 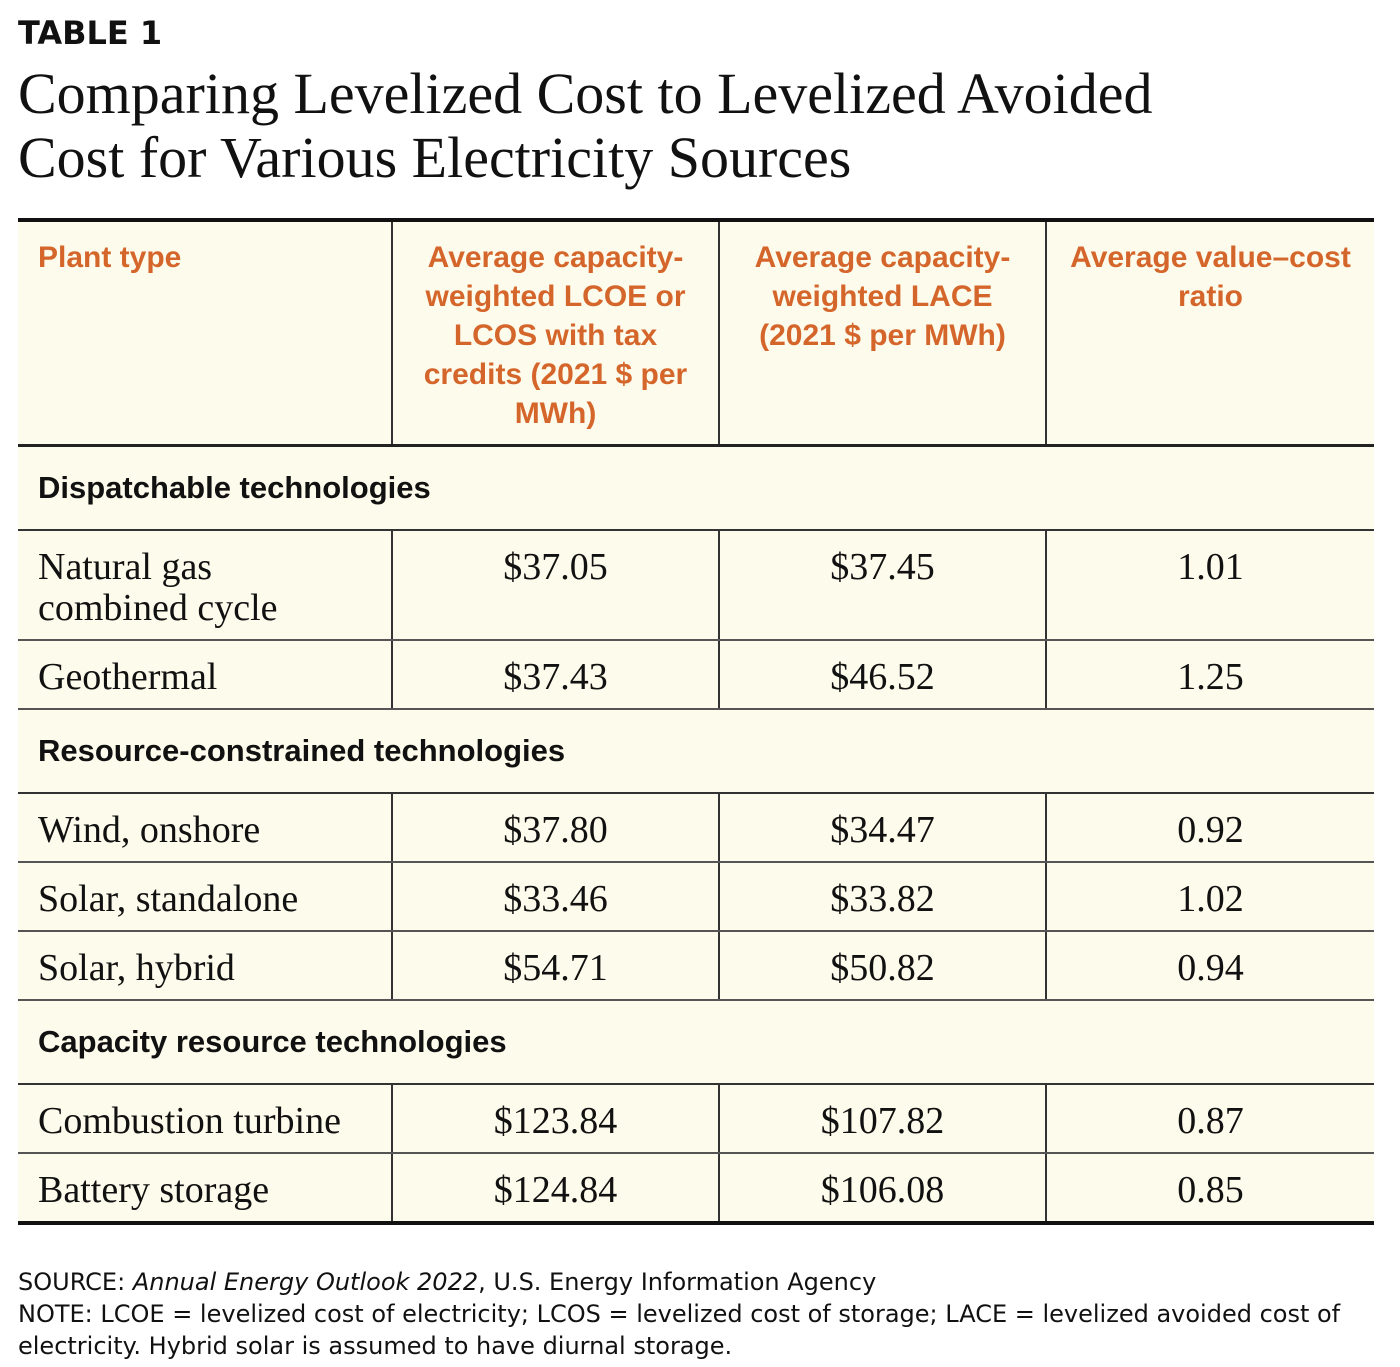 I want to click on plant-type: Battery storage, so click(x=205, y=1189).